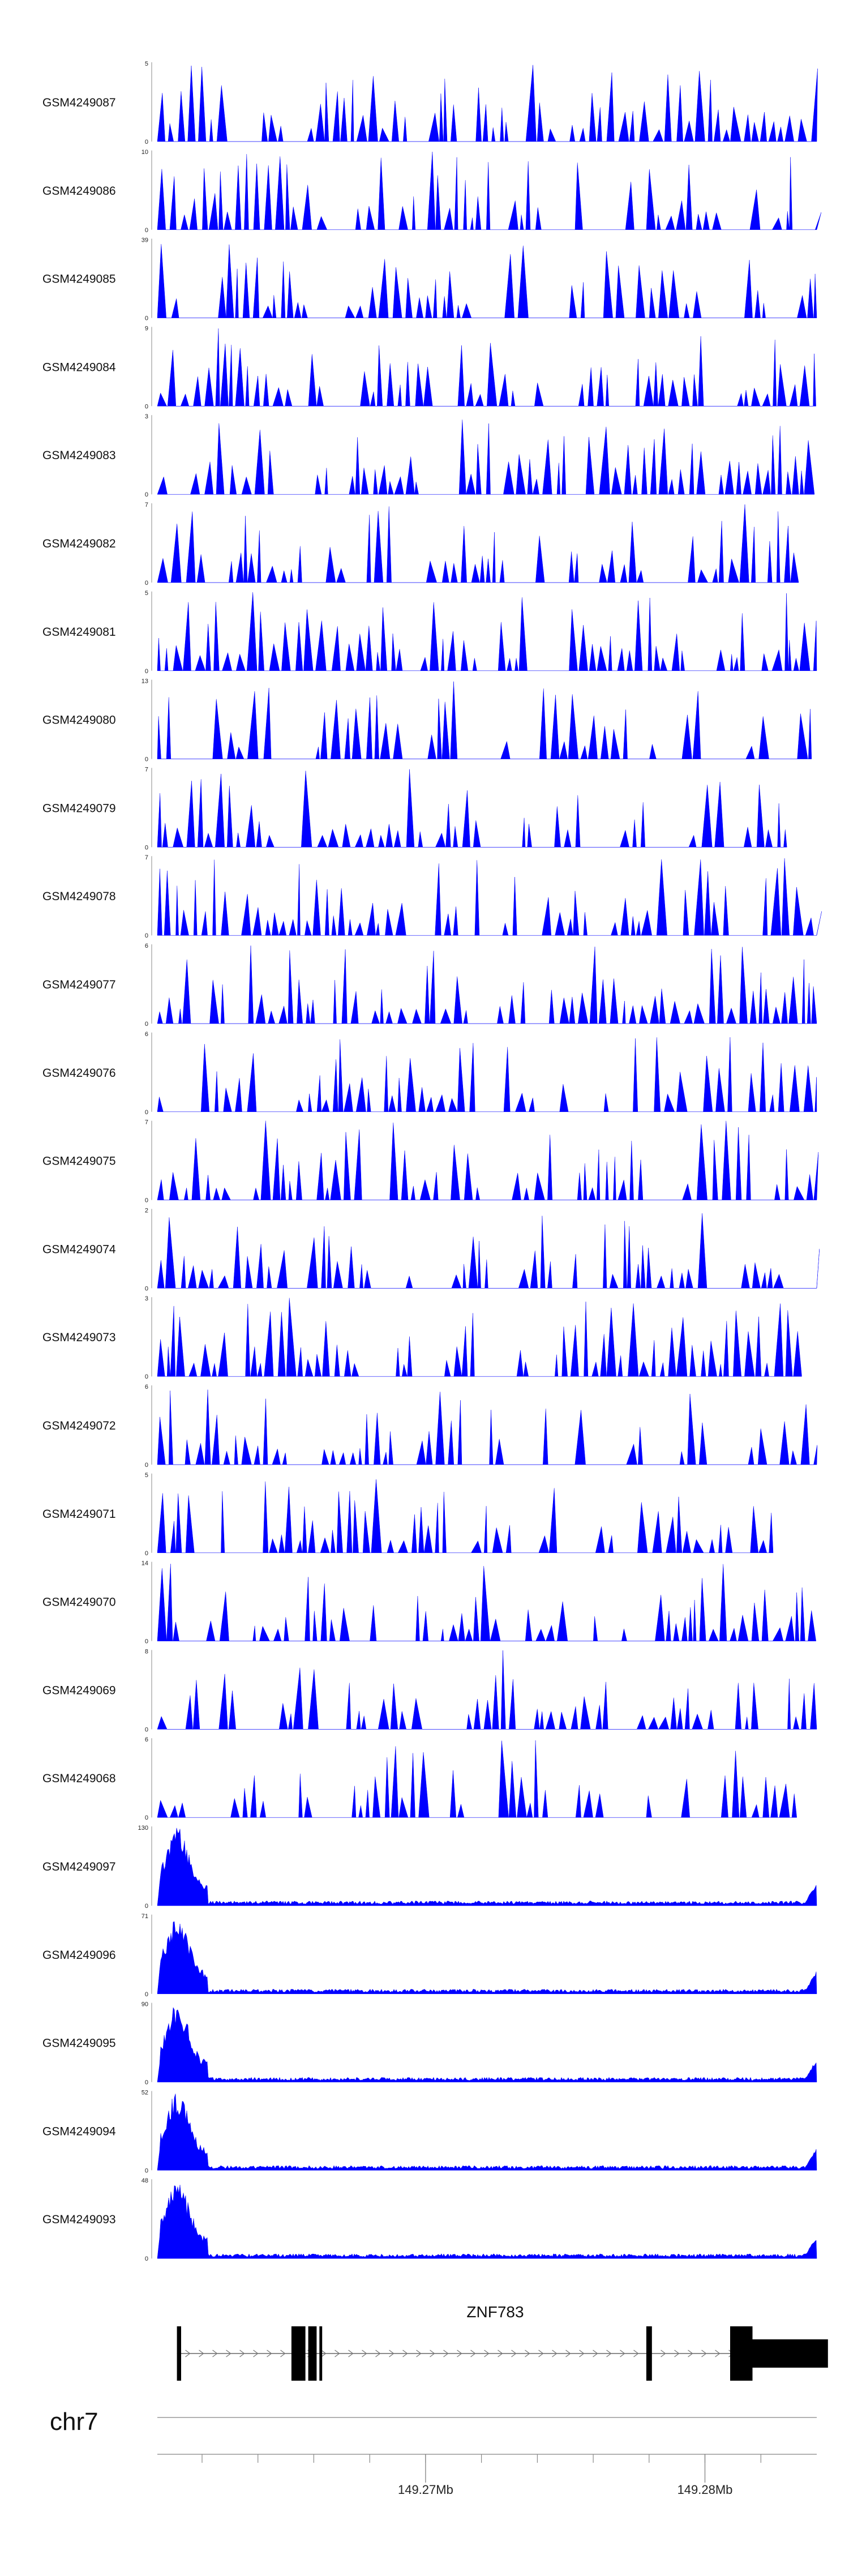  Describe the element at coordinates (502, 2342) in the screenshot. I see `gene-model-track: ZNF783` at that location.